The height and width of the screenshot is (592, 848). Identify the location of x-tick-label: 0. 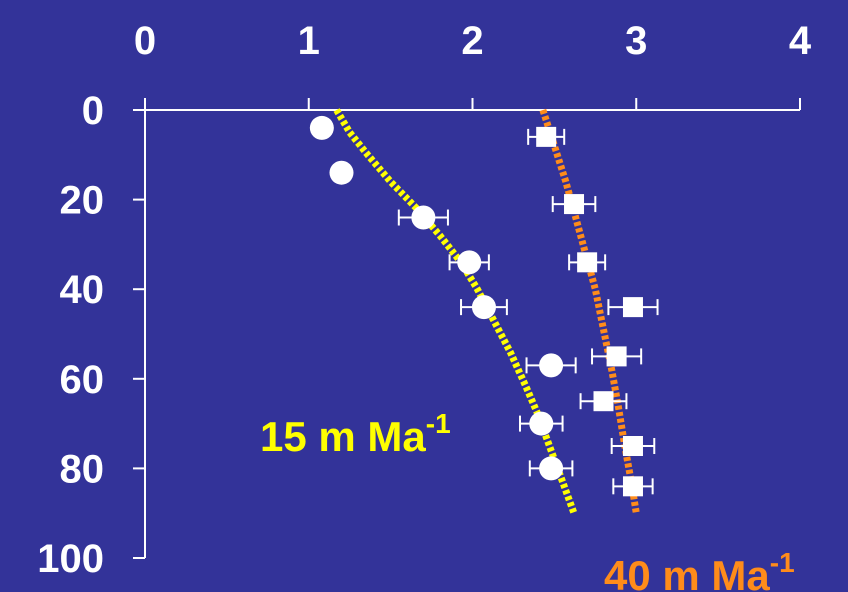
(145, 41).